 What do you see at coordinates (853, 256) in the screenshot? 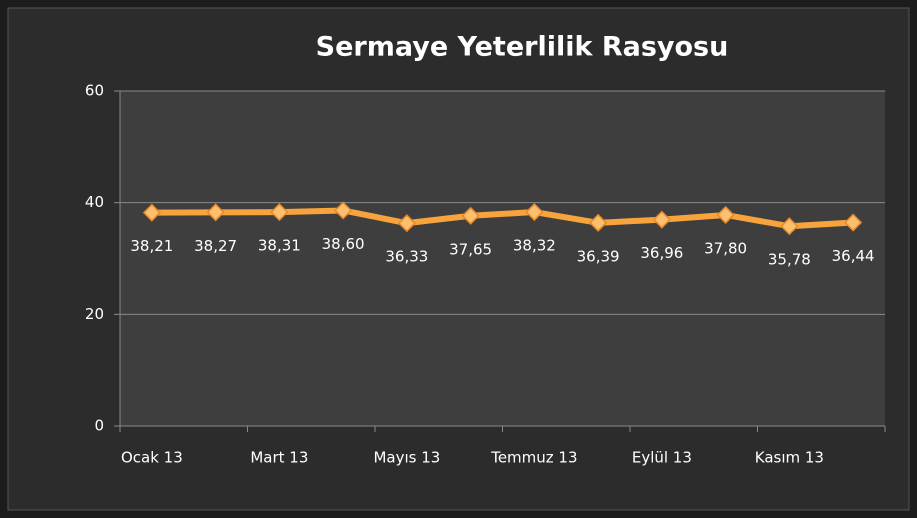
I see `data-label: 36,44` at bounding box center [853, 256].